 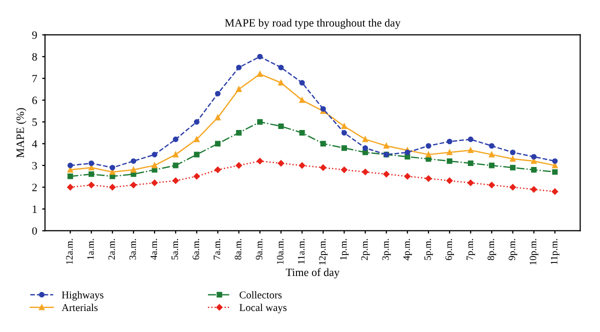 I want to click on x-tick-label: 9p.m., so click(x=513, y=249).